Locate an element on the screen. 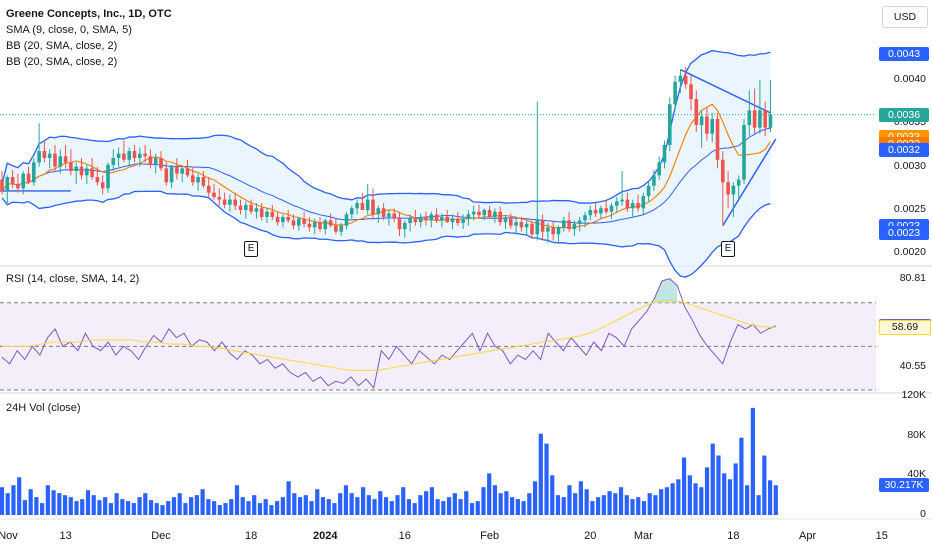 This screenshot has width=932, height=550. volume-tag: 30.217K is located at coordinates (904, 485).